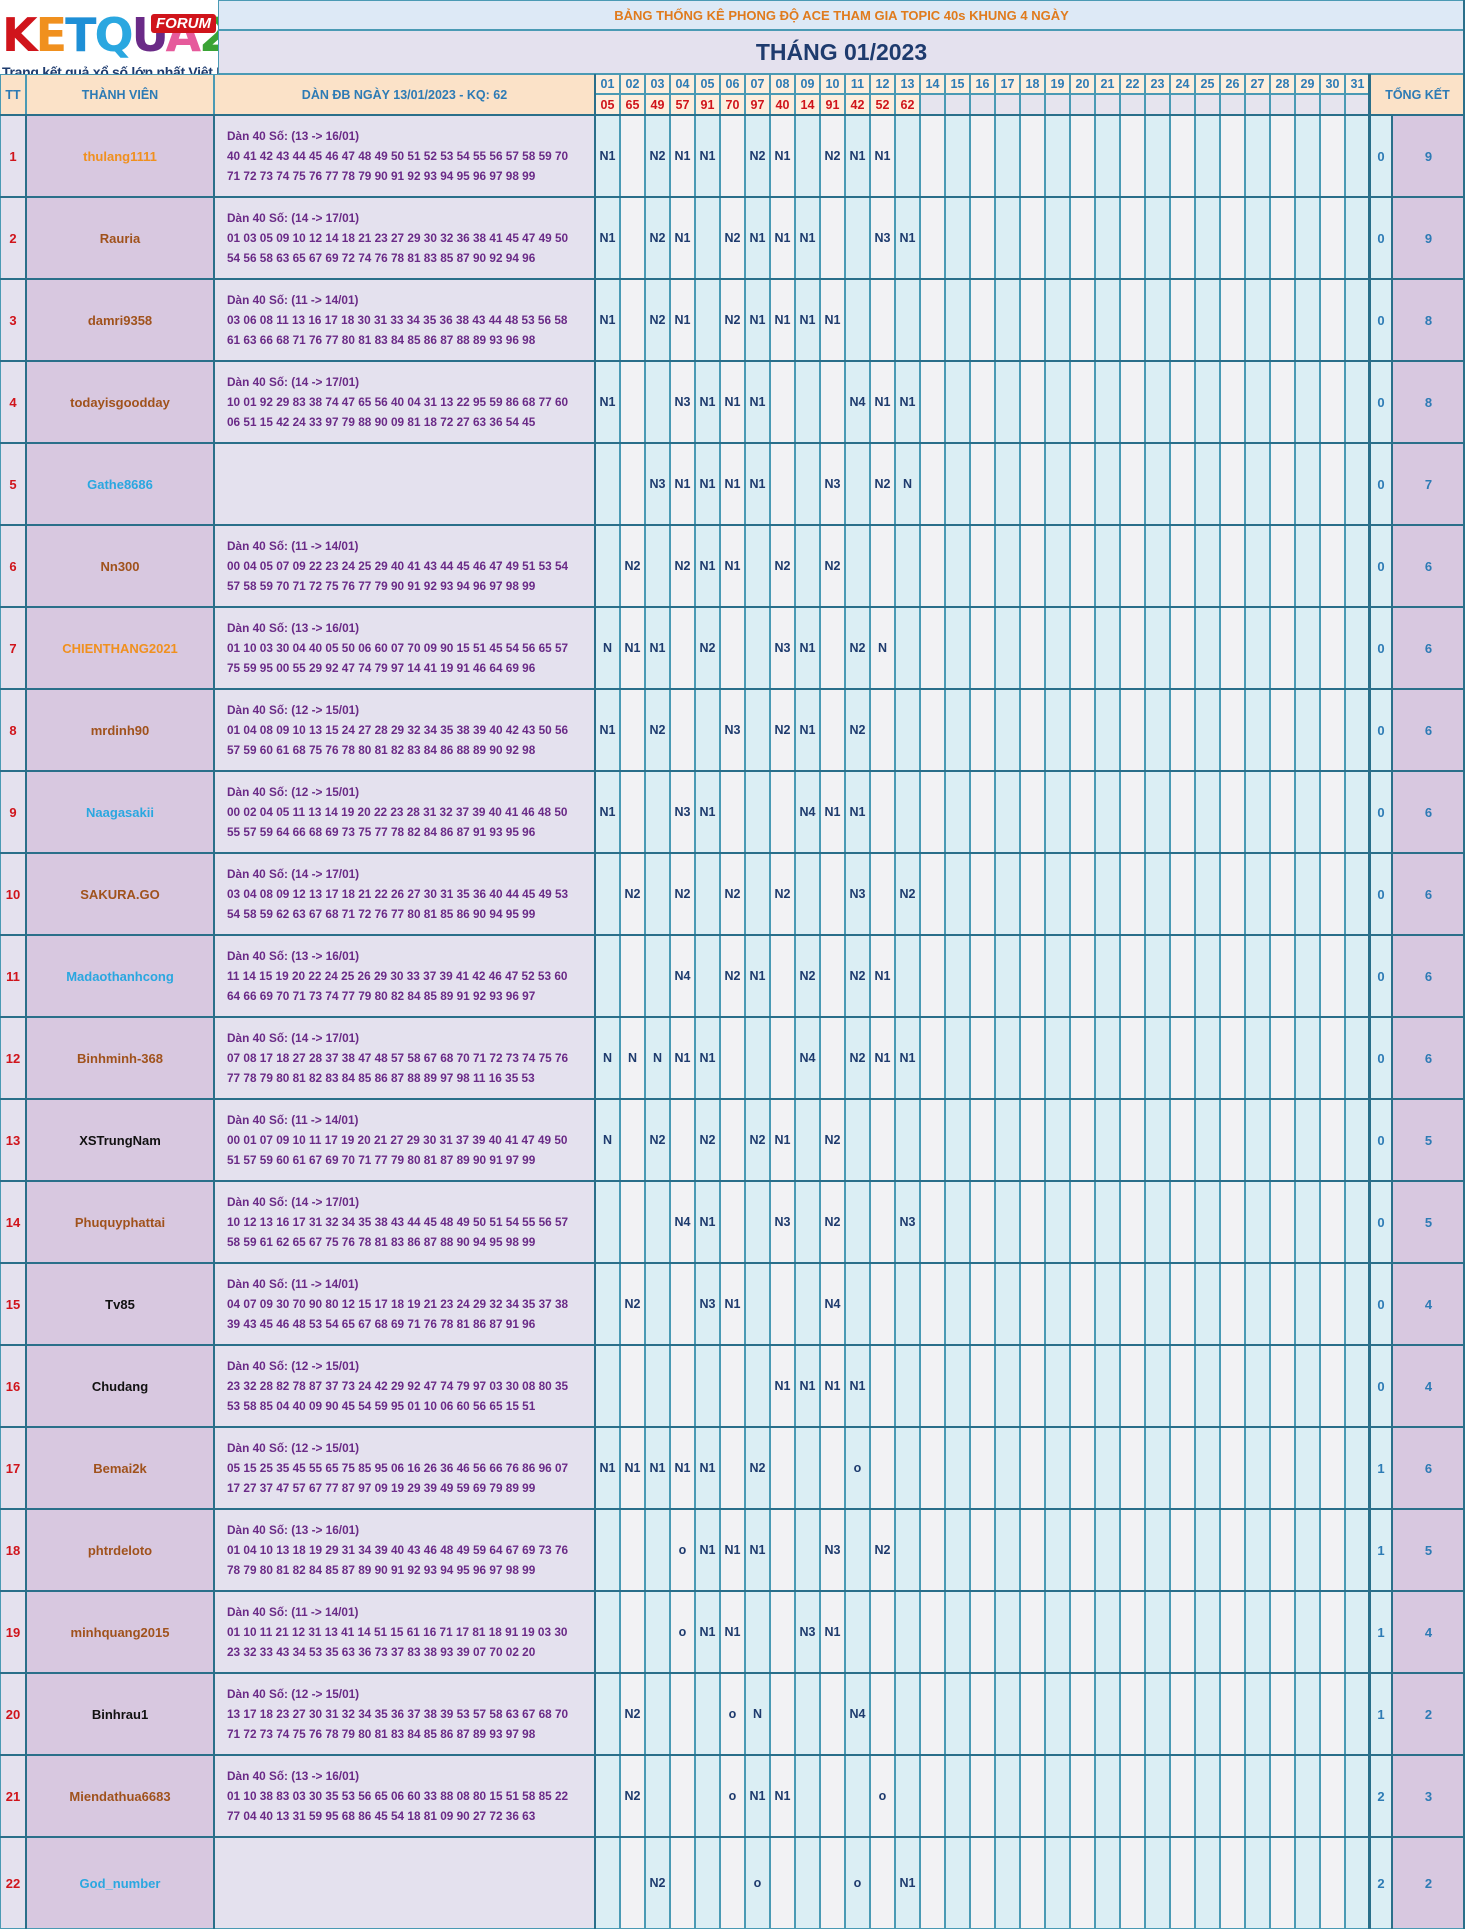 This screenshot has height=1929, width=1465. I want to click on day-header: 04, so click(682, 84).